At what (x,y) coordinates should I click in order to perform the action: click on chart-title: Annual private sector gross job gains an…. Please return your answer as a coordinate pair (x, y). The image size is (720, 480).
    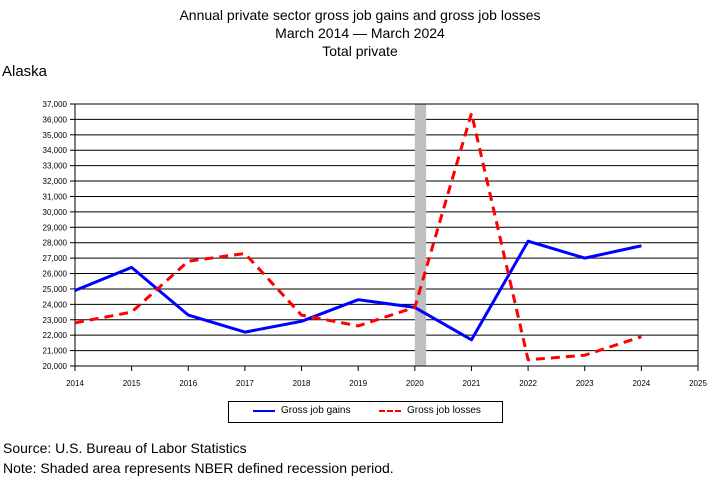
    Looking at the image, I should click on (360, 15).